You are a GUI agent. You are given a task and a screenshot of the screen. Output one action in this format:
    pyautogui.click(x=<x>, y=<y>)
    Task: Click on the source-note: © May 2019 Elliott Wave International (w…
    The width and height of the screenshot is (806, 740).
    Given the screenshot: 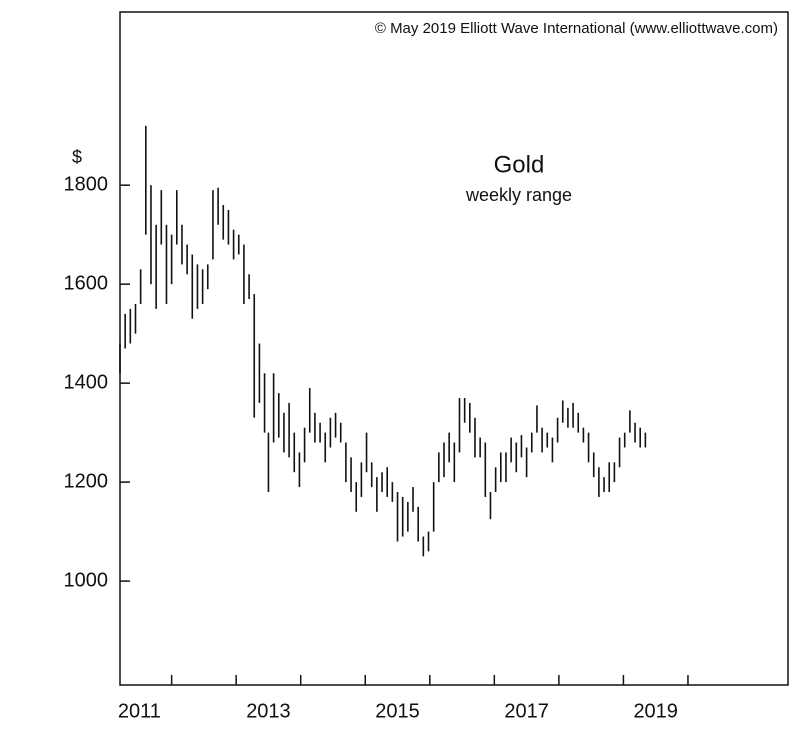 What is the action you would take?
    pyautogui.click(x=576, y=28)
    